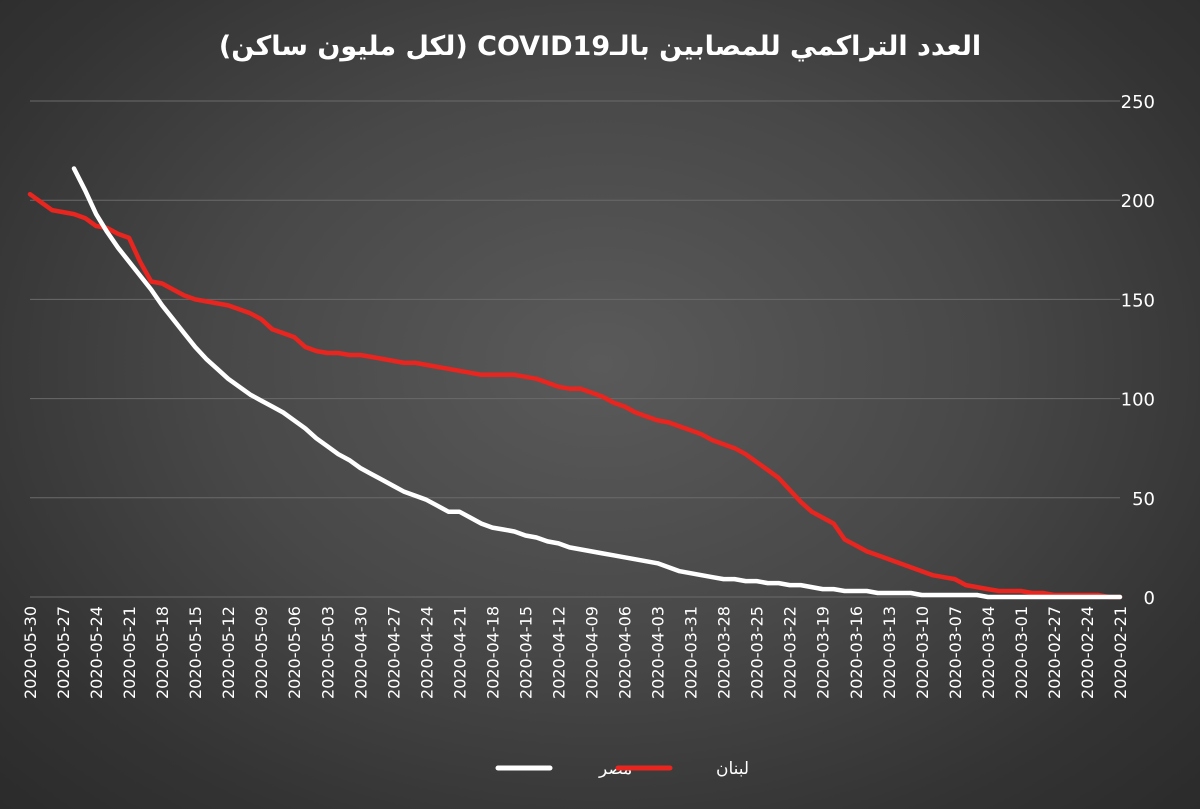 This screenshot has height=809, width=1200. I want to click on x-tick-label-2020-04-03: 2020-04-03, so click(658, 652).